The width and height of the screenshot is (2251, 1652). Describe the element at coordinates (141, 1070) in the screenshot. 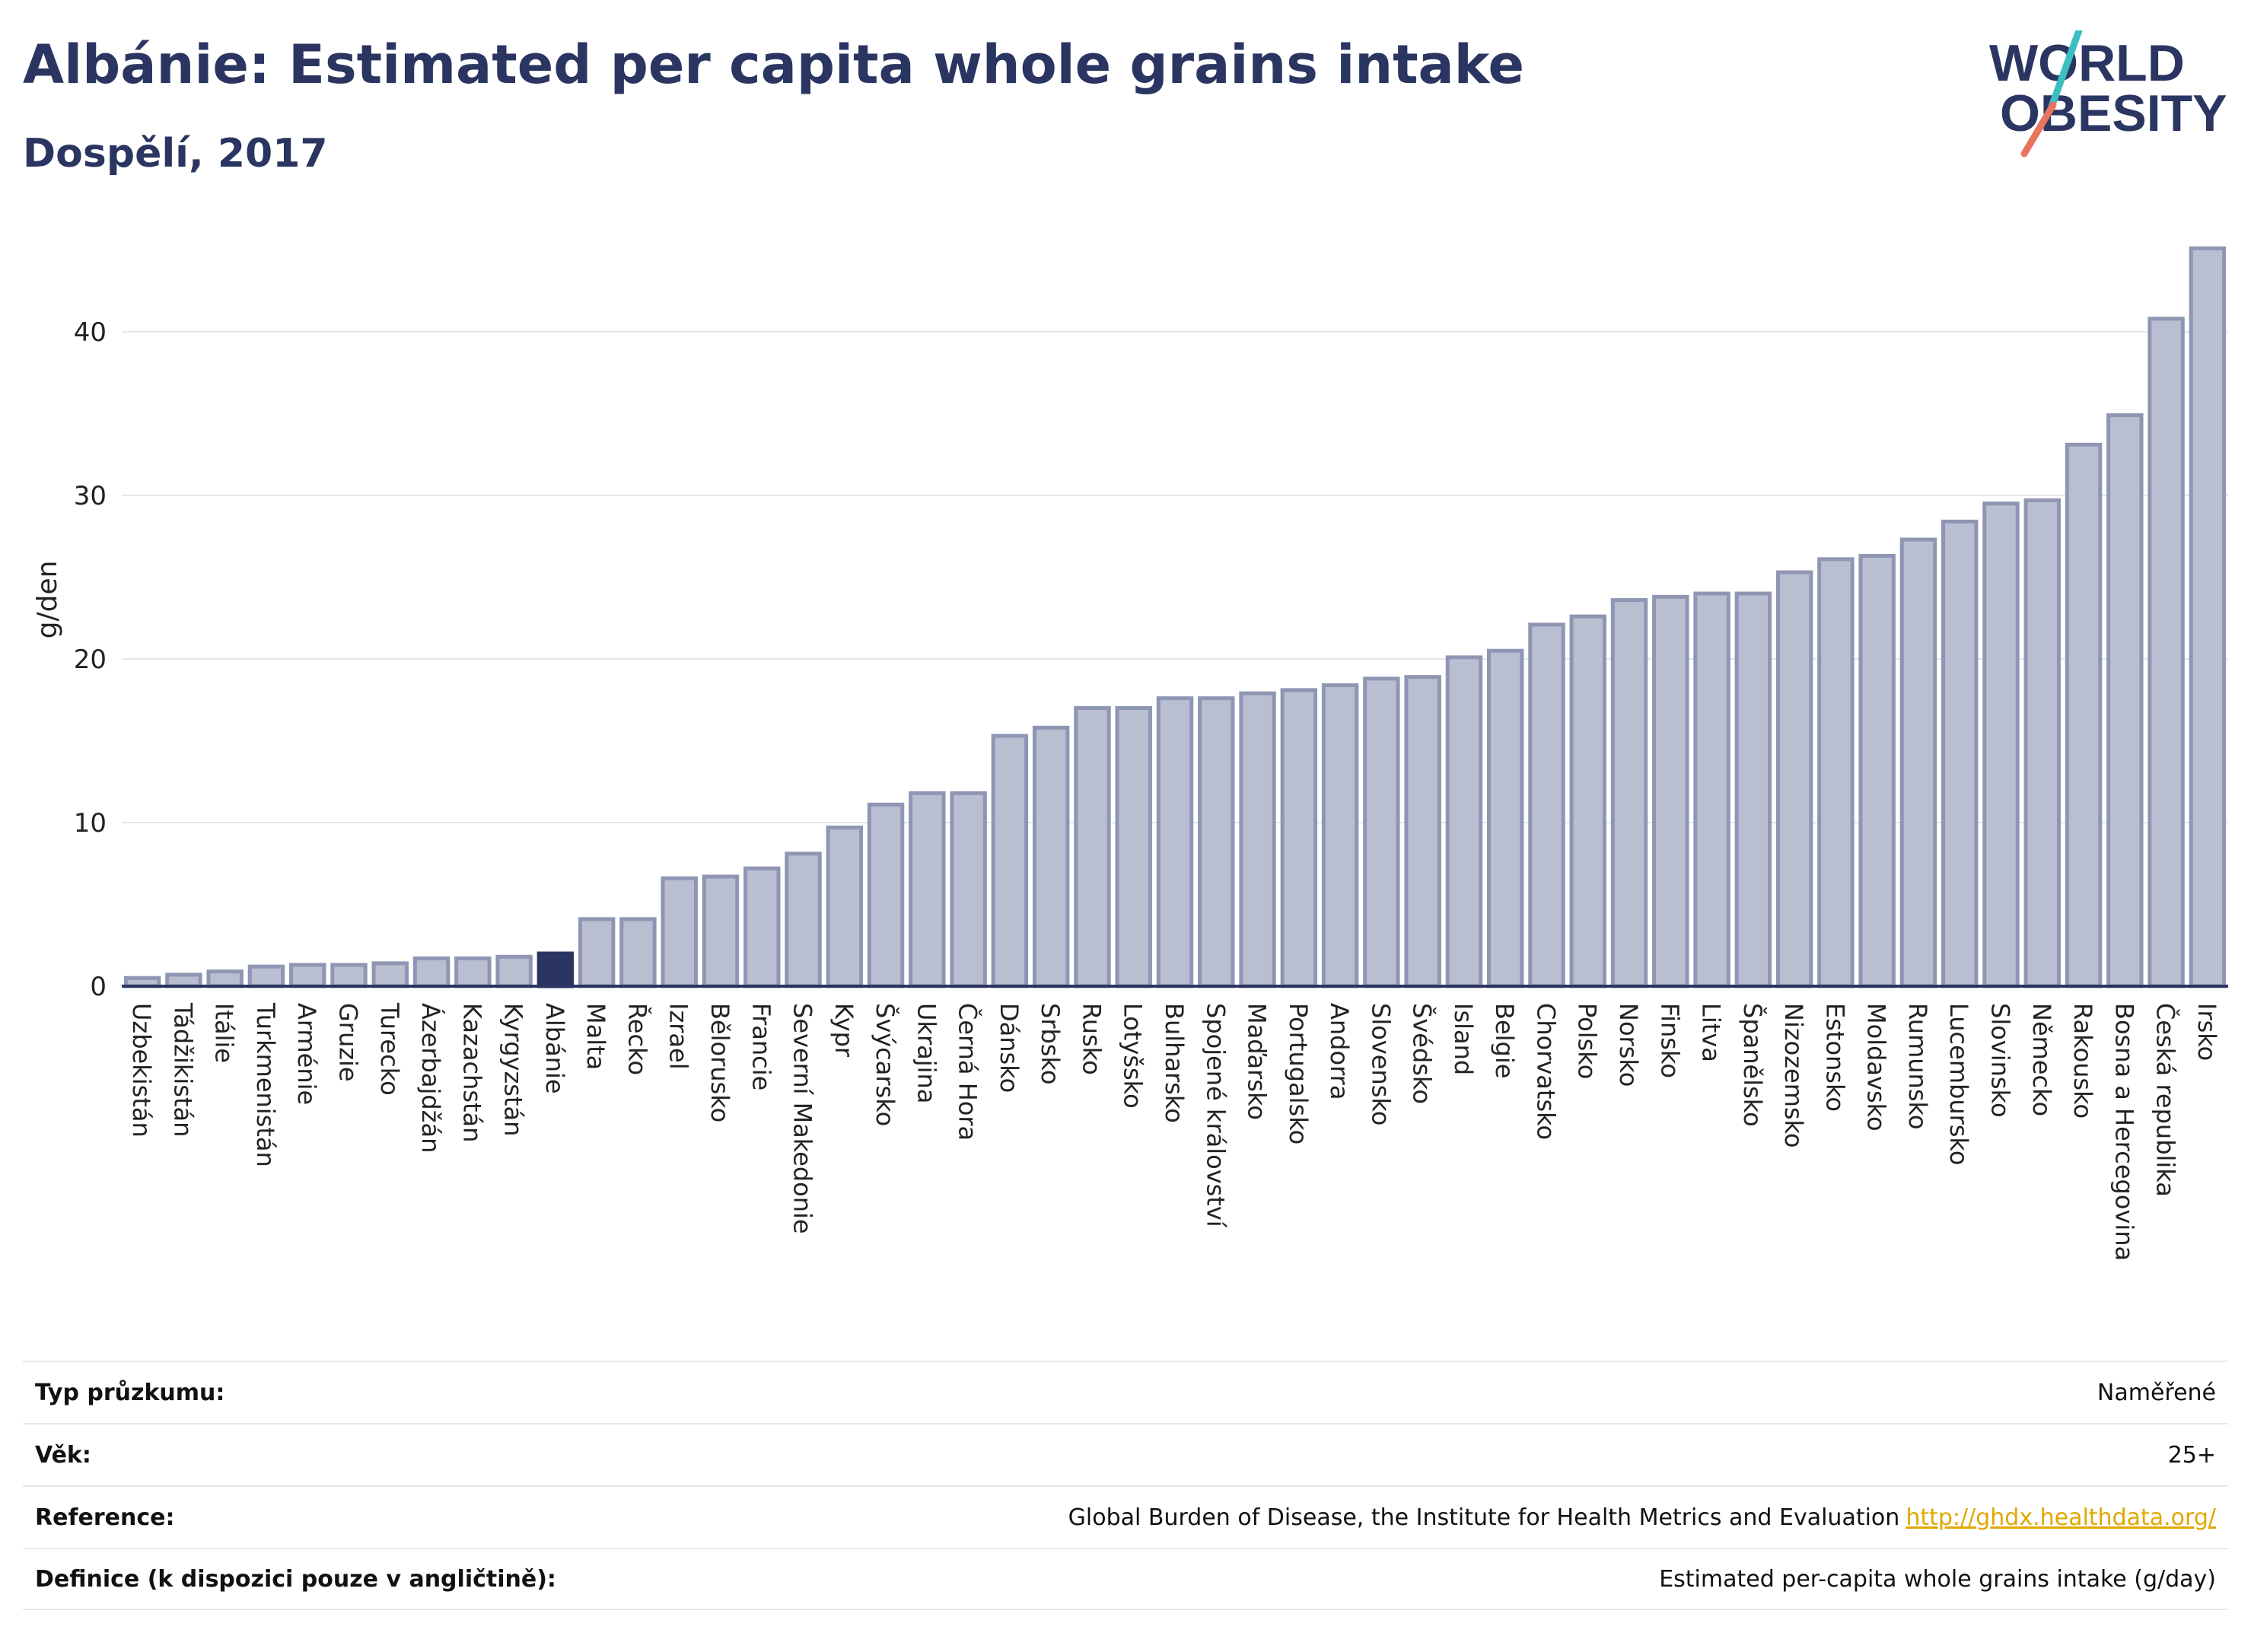

I see `x-tick-label: Uzbekistán` at that location.